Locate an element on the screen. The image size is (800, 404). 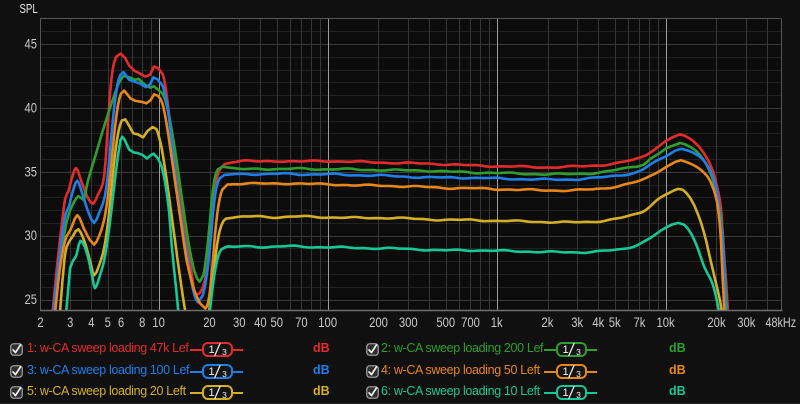
svg-text: SPL is located at coordinates (29, 8).